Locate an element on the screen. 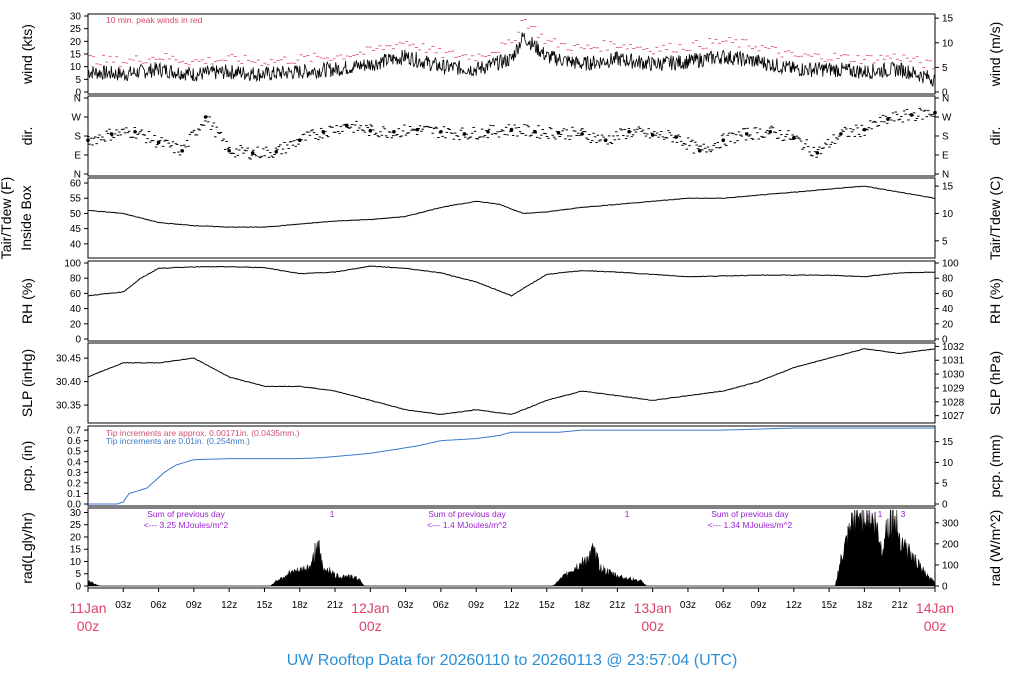 This screenshot has height=700, width=1024. radiation-sum-value: <--- 3.25 MJoules/m^2 is located at coordinates (186, 525).